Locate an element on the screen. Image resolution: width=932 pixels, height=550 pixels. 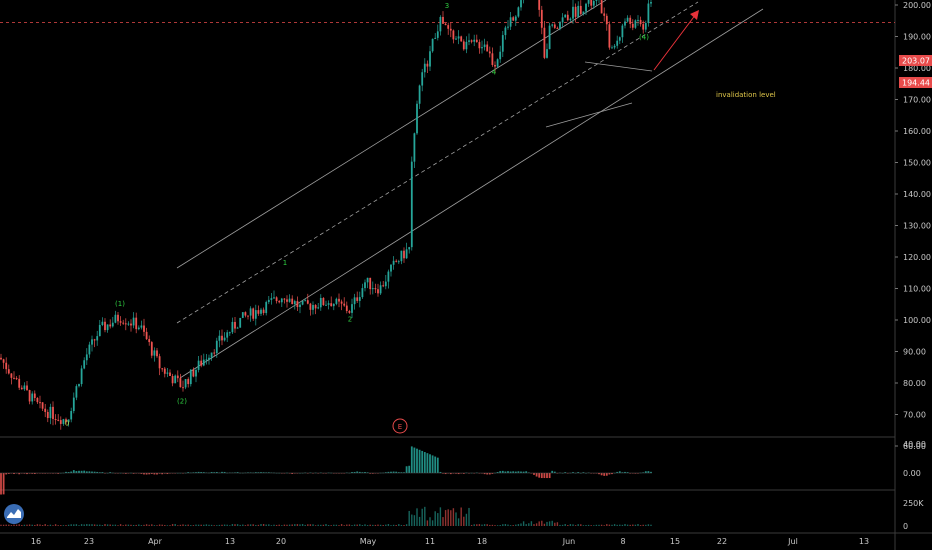
x-axis: 16 23 Apr 13 20 May 11 18 Jun 8 15 22 Jul 13 is located at coordinates (450, 541).